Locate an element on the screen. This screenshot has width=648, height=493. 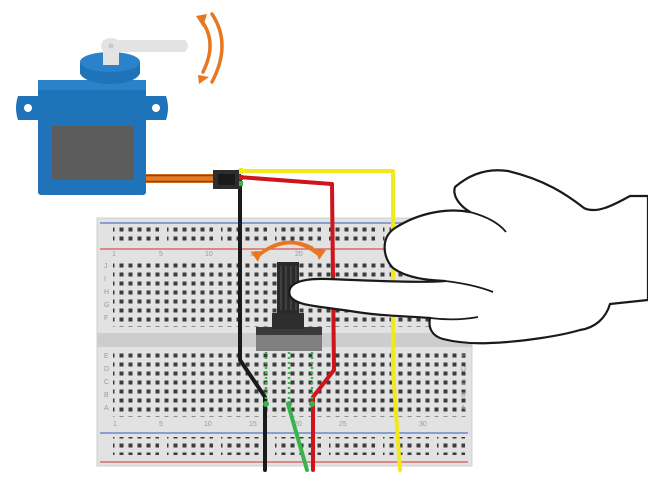
bottom-power-rail is located at coordinates (289, 446).